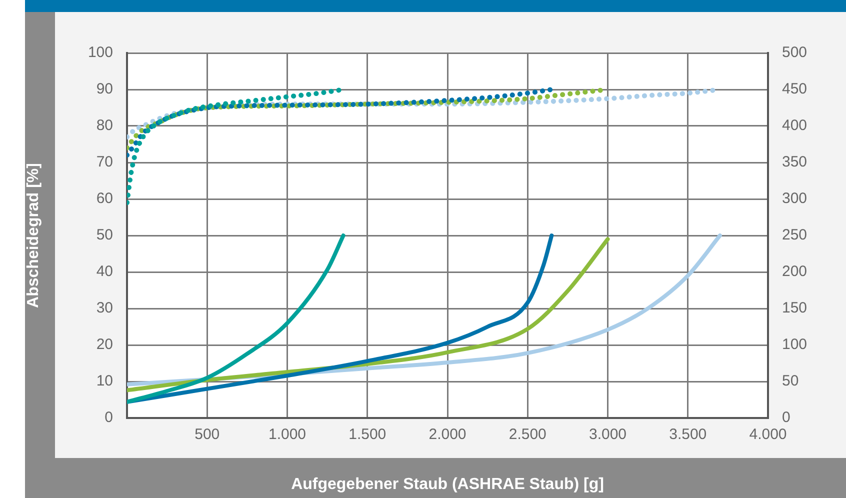 The image size is (846, 498). I want to click on x-tick-label: 1.500, so click(367, 435).